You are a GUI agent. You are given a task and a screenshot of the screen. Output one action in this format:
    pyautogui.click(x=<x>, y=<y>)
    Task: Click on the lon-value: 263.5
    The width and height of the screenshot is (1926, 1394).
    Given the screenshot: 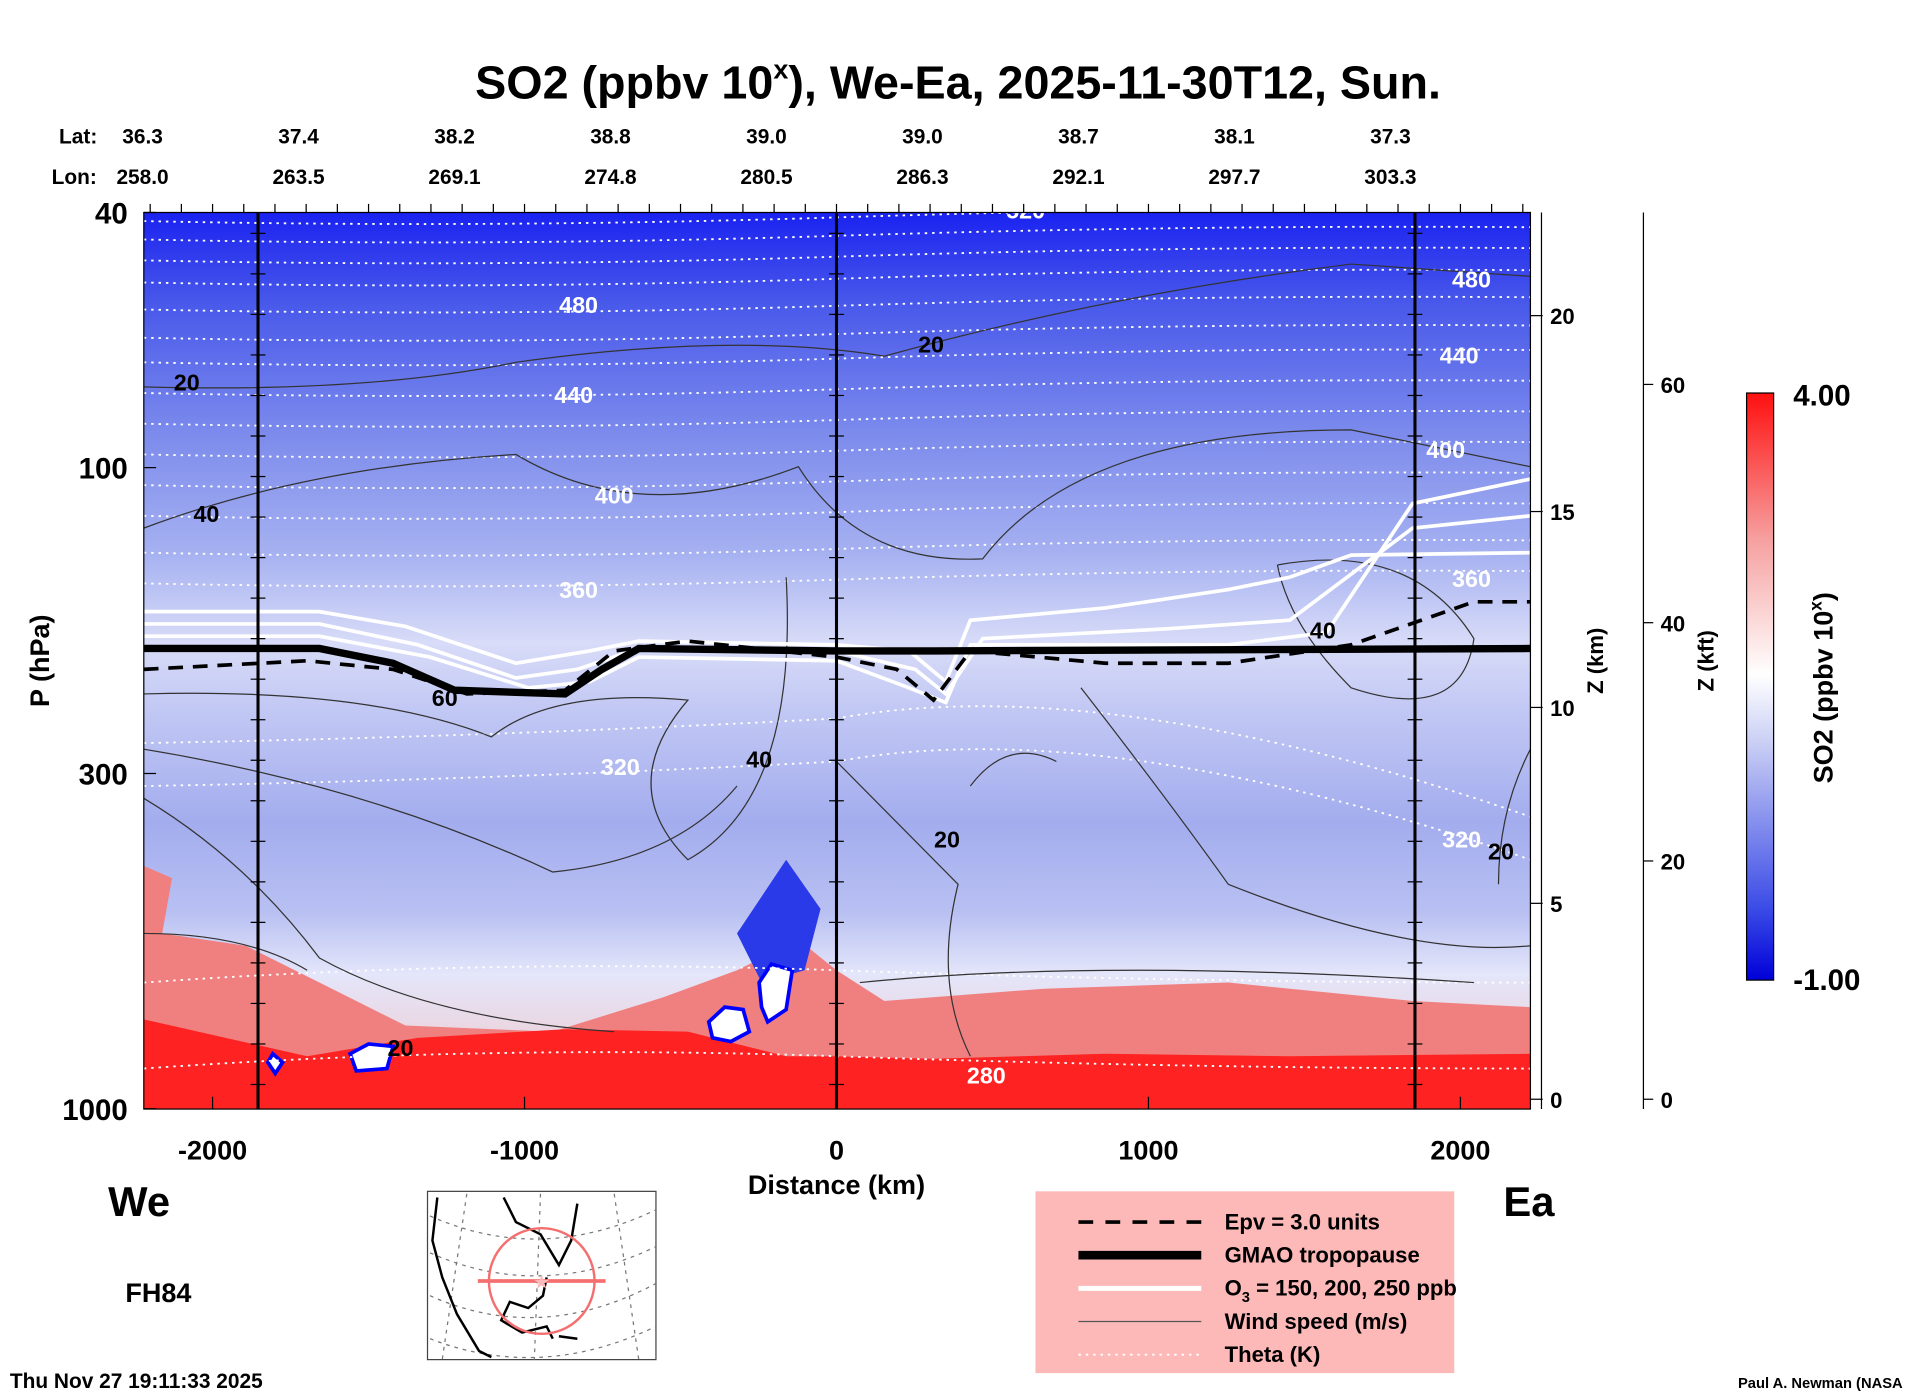 What is the action you would take?
    pyautogui.click(x=298, y=177)
    